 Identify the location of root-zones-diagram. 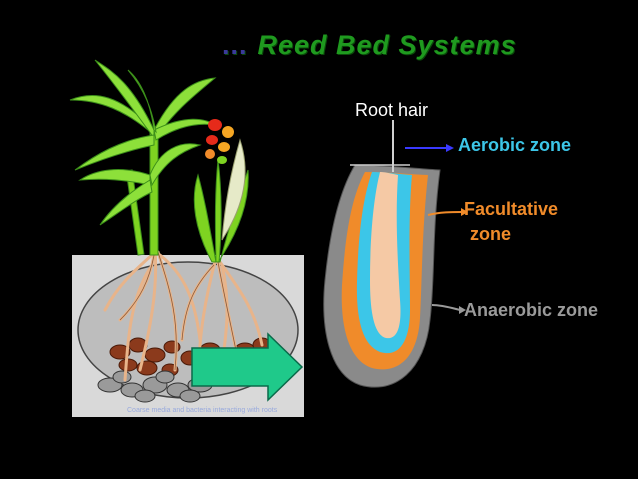
(395, 254).